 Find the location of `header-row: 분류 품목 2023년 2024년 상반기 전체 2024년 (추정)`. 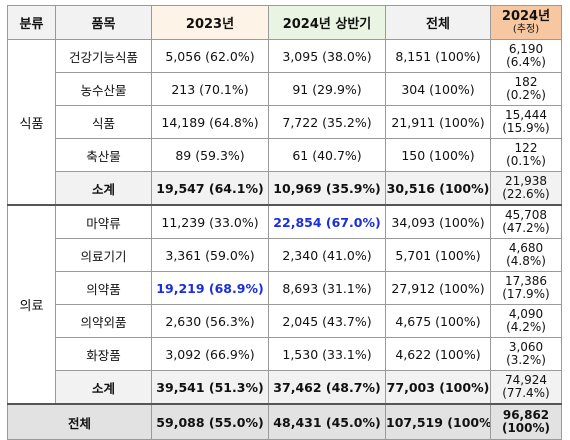

header-row: 분류 품목 2023년 2024년 상반기 전체 2024년 (추정) is located at coordinates (284, 22).